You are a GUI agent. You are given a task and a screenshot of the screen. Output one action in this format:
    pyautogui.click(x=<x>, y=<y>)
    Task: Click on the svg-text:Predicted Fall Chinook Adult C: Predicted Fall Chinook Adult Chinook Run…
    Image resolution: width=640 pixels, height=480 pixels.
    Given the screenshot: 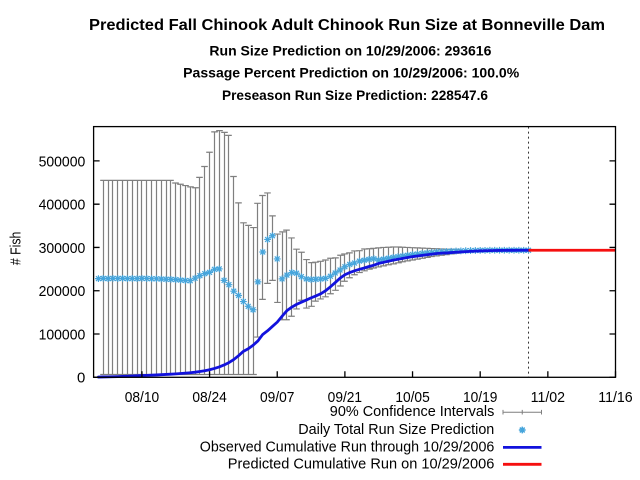 What is the action you would take?
    pyautogui.click(x=347, y=25)
    